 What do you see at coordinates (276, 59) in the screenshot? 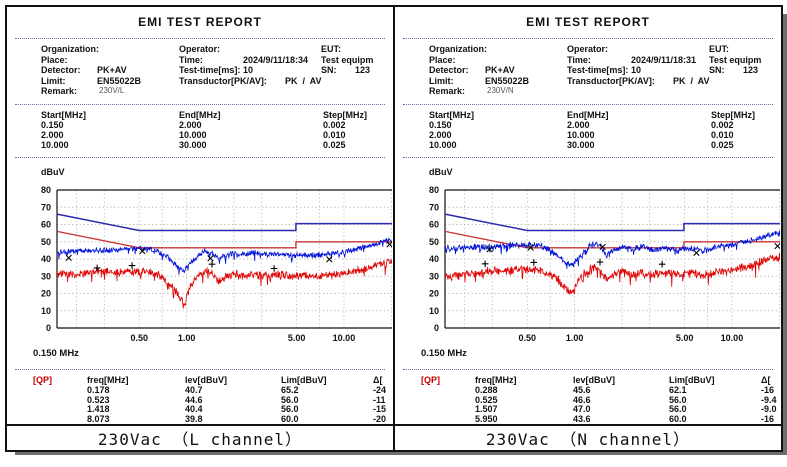
I see `time-value: 2024/9/11/18:34` at bounding box center [276, 59].